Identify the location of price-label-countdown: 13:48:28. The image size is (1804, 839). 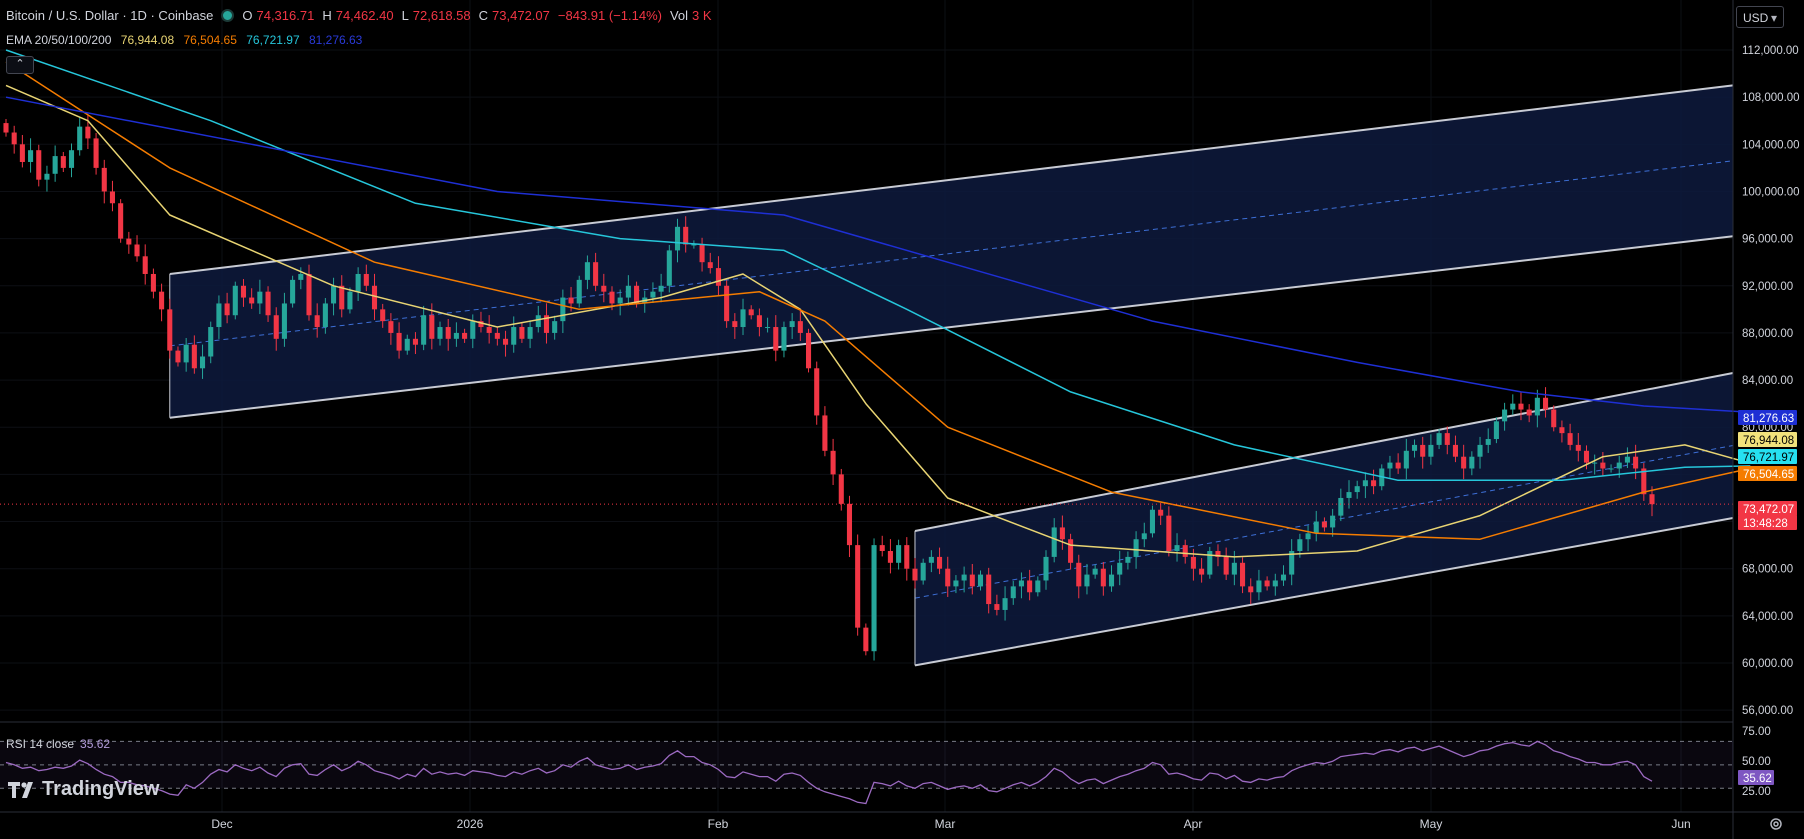
(1765, 524).